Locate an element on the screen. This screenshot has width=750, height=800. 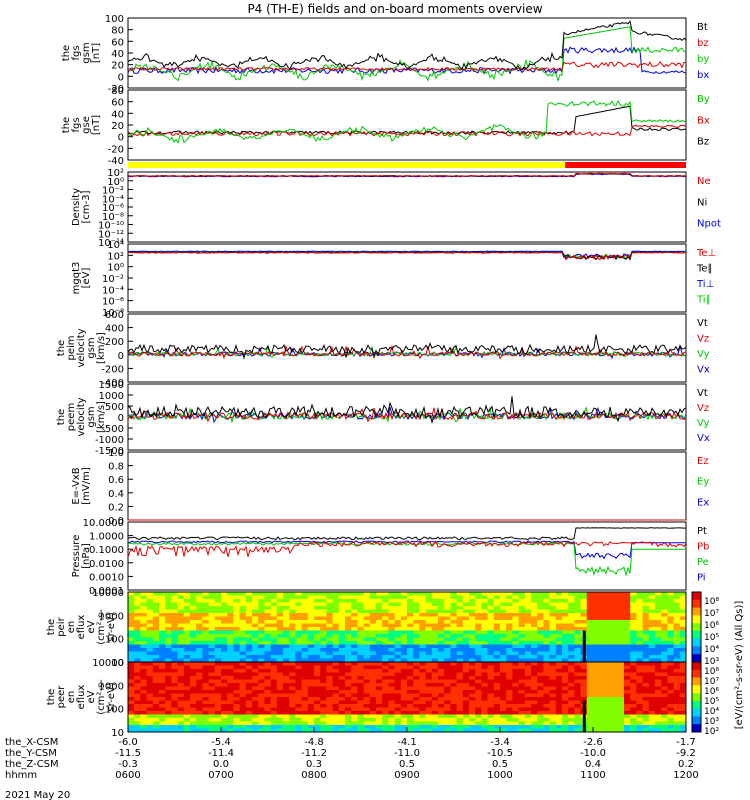
legend-Ti⊥: Ti⊥ is located at coordinates (705, 284).